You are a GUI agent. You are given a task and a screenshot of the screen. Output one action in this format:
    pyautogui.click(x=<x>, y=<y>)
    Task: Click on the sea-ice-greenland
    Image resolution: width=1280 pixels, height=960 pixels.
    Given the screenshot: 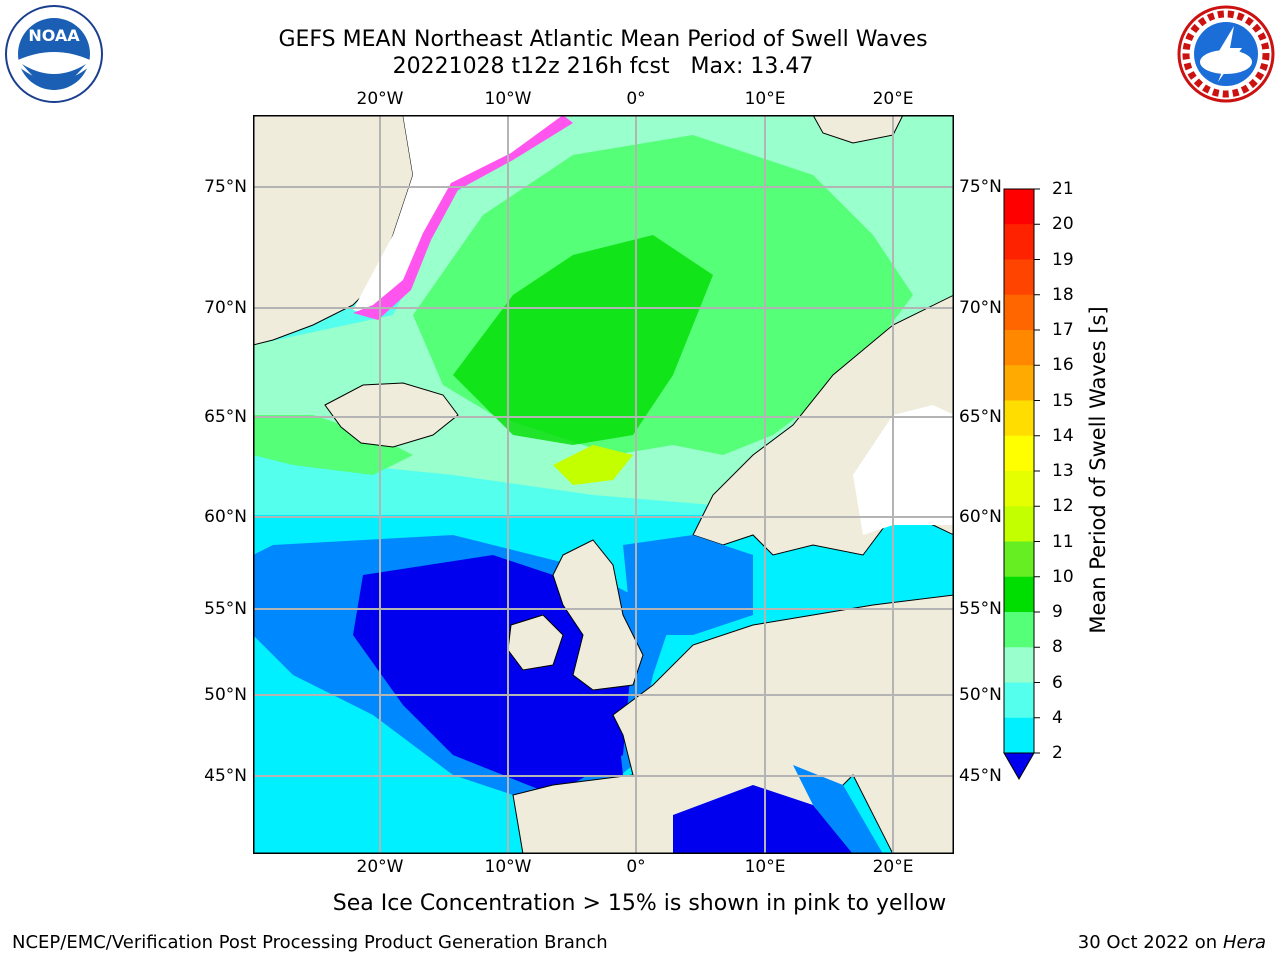 What is the action you would take?
    pyautogui.click(x=458, y=215)
    